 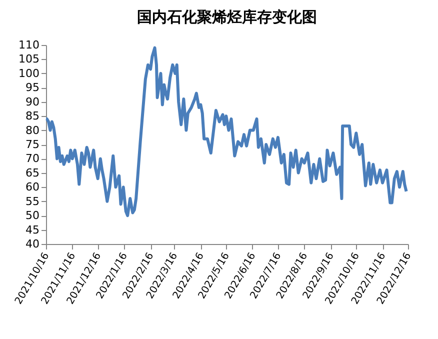 What do you see at coordinates (33, 187) in the screenshot?
I see `y-tick-label: 60` at bounding box center [33, 187].